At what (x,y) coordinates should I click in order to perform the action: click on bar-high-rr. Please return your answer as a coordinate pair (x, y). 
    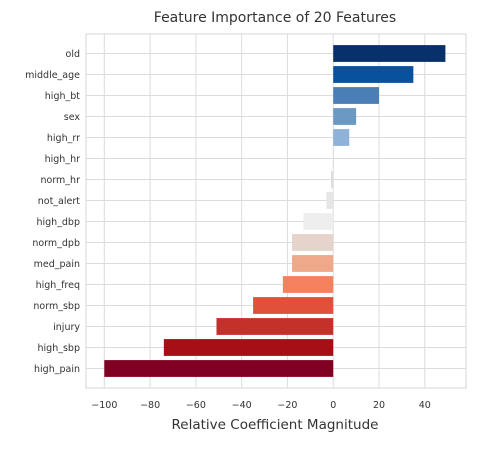
    Looking at the image, I should click on (341, 137).